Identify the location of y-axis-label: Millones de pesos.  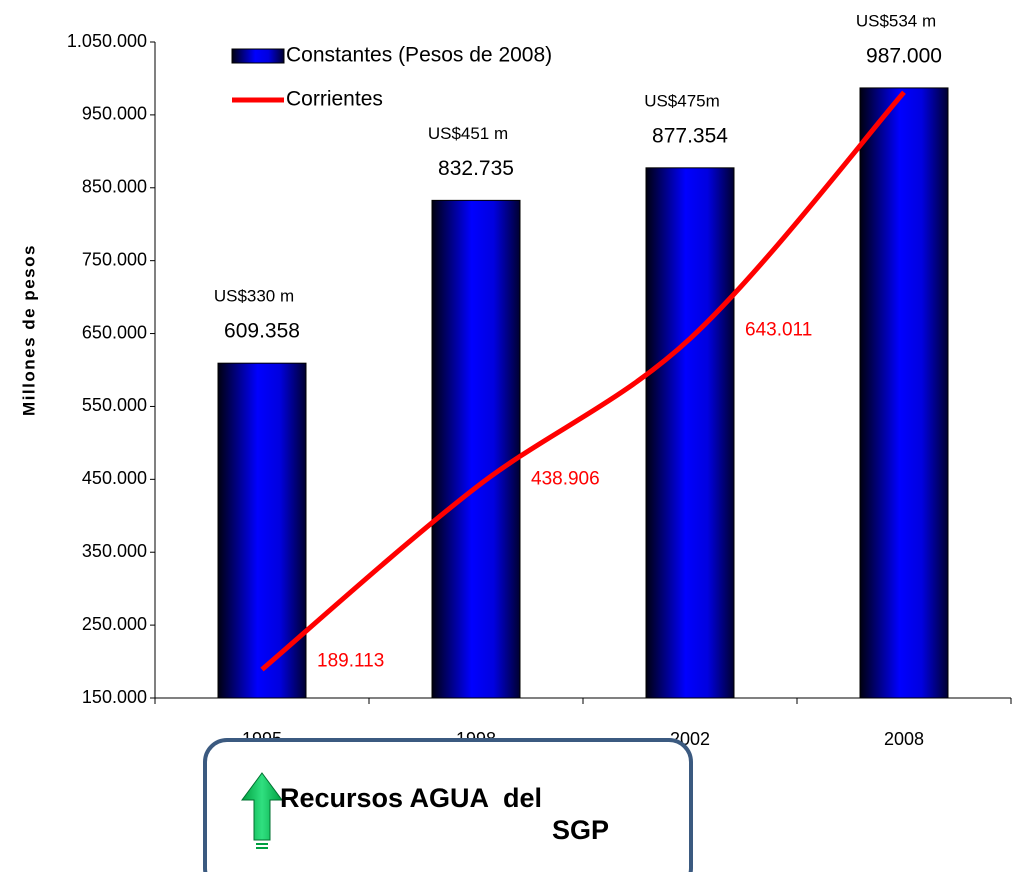
(28, 330).